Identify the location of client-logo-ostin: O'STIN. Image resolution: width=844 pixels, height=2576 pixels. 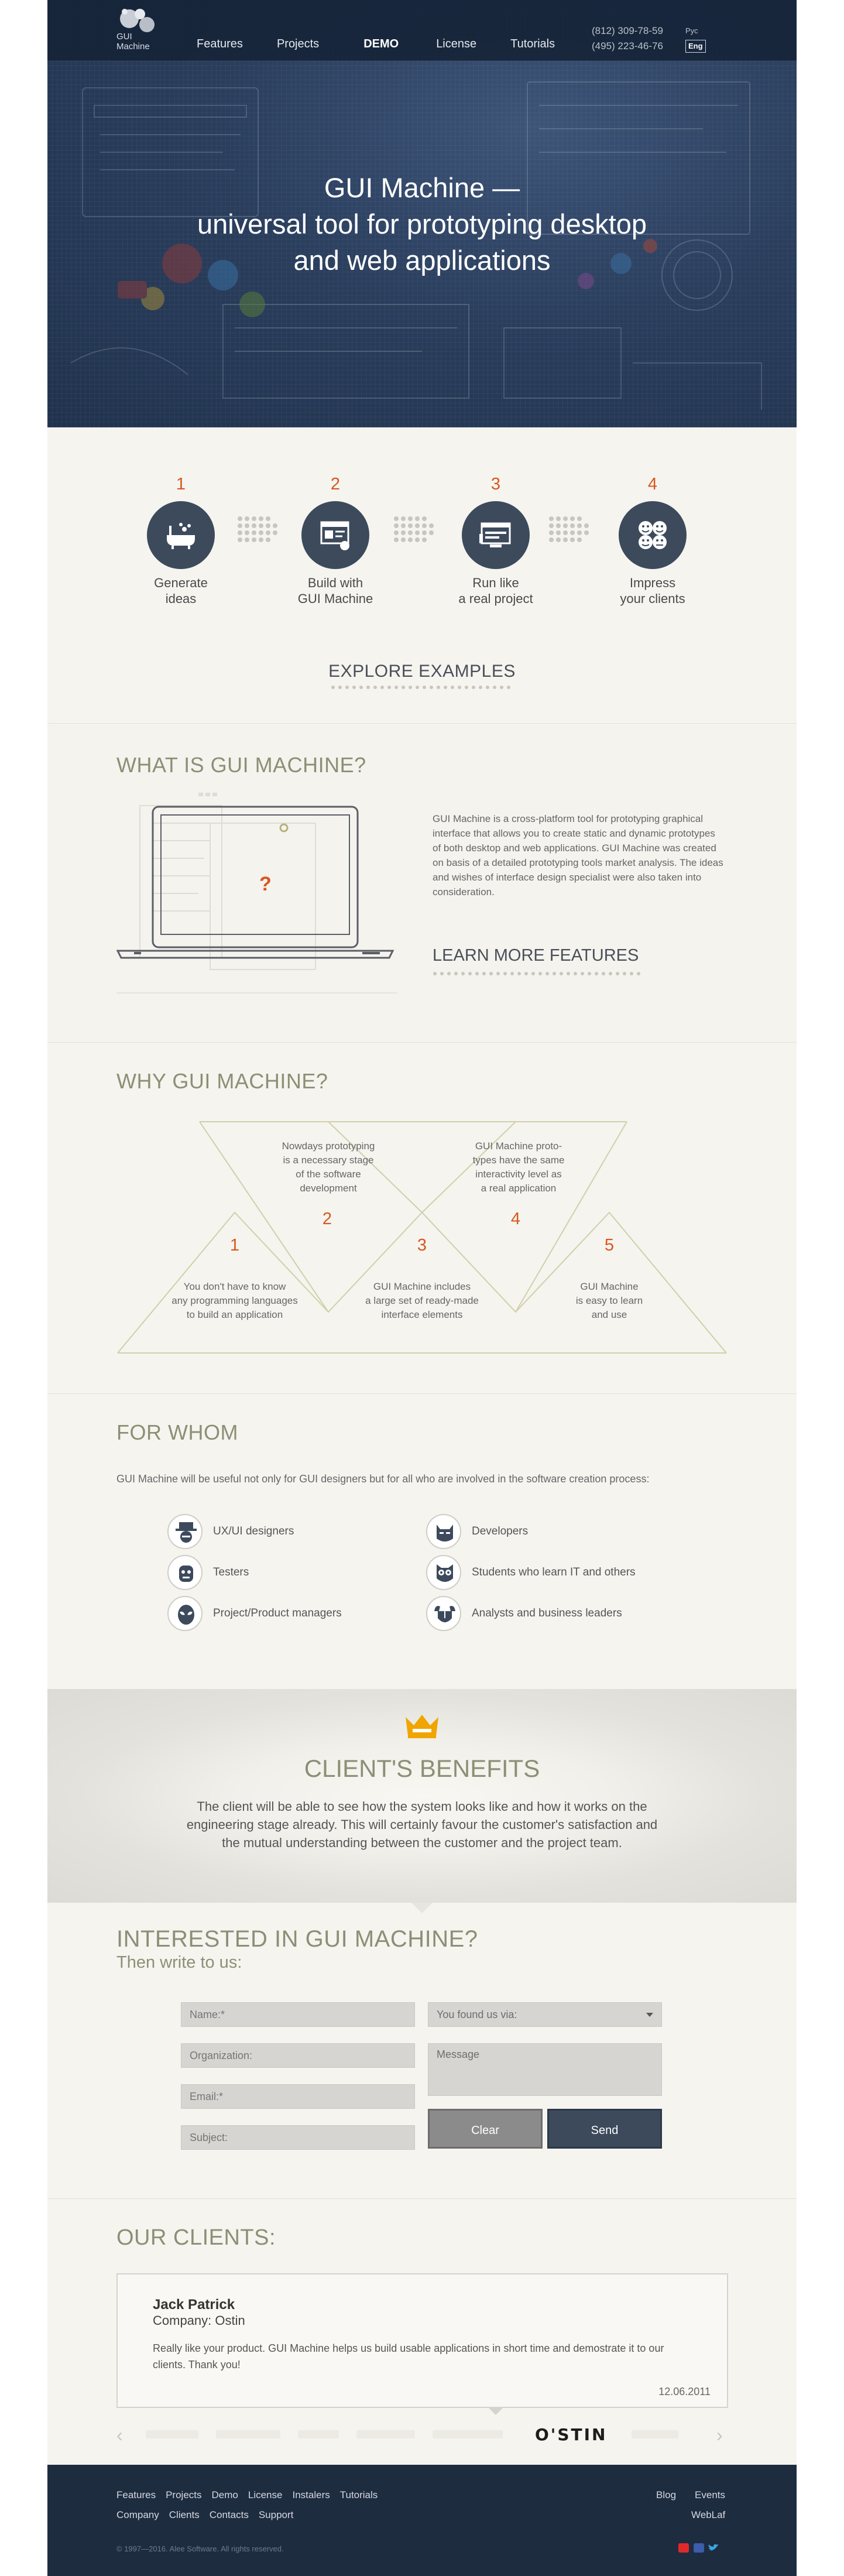
(571, 2434).